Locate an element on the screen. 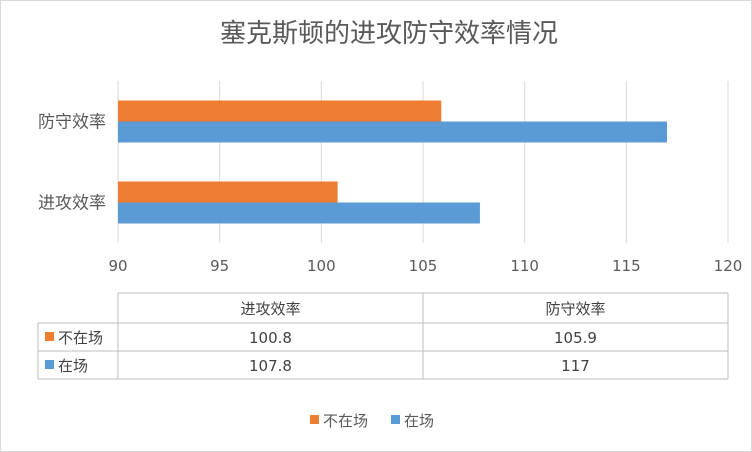 This screenshot has height=452, width=752. table-cell-1-1: 117 is located at coordinates (575, 366).